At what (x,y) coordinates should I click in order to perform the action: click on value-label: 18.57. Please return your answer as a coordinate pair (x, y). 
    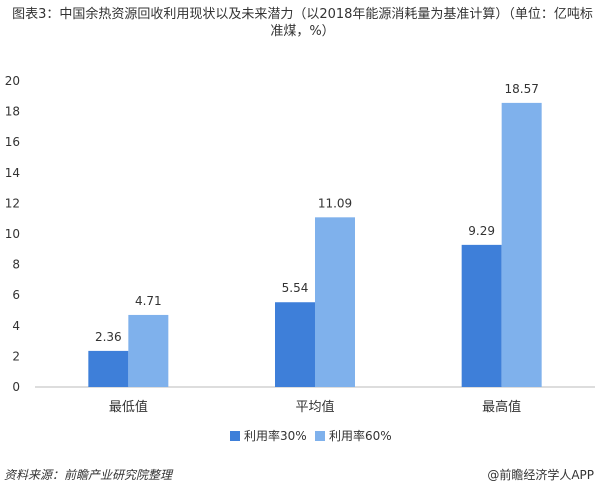
    Looking at the image, I should click on (521, 89).